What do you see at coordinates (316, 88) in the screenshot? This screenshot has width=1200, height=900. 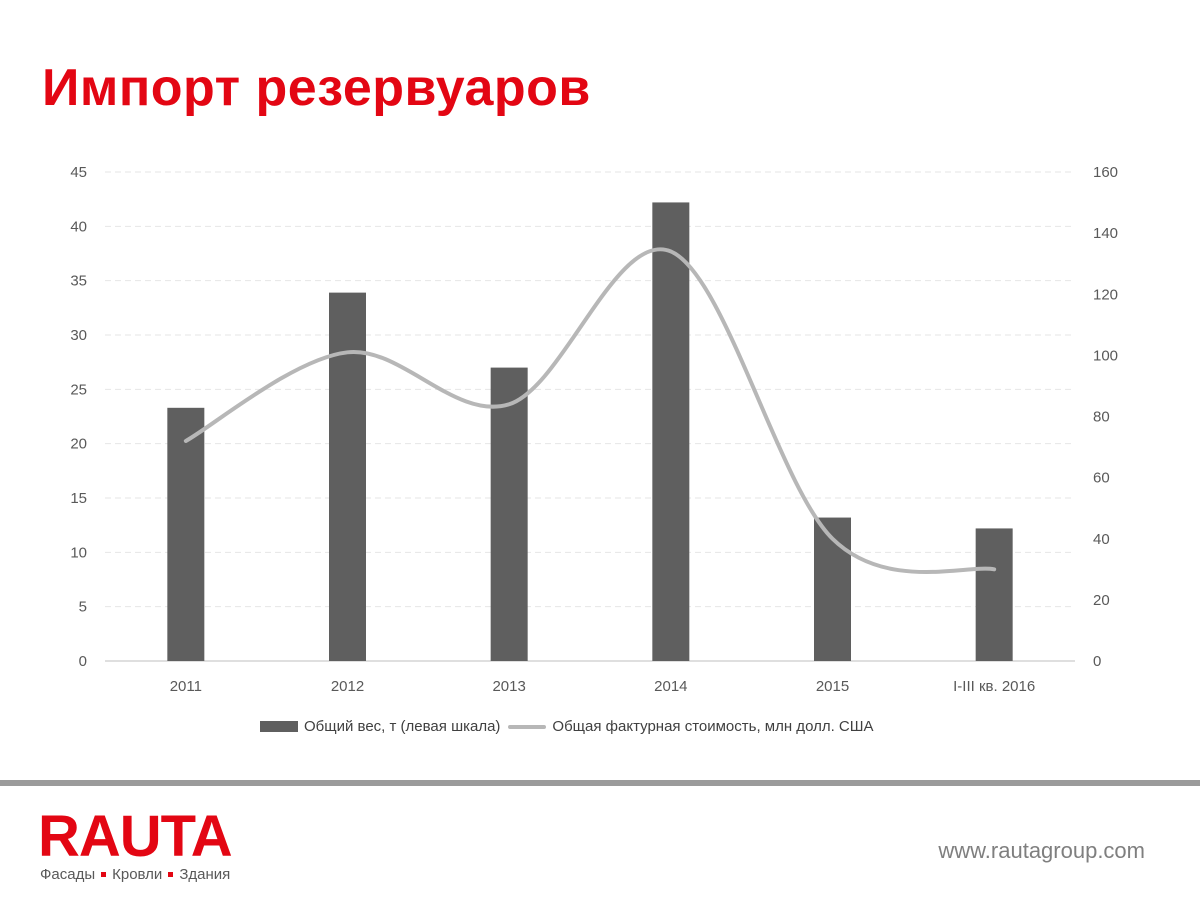 I see `slide-title: Импорт резервуаров` at bounding box center [316, 88].